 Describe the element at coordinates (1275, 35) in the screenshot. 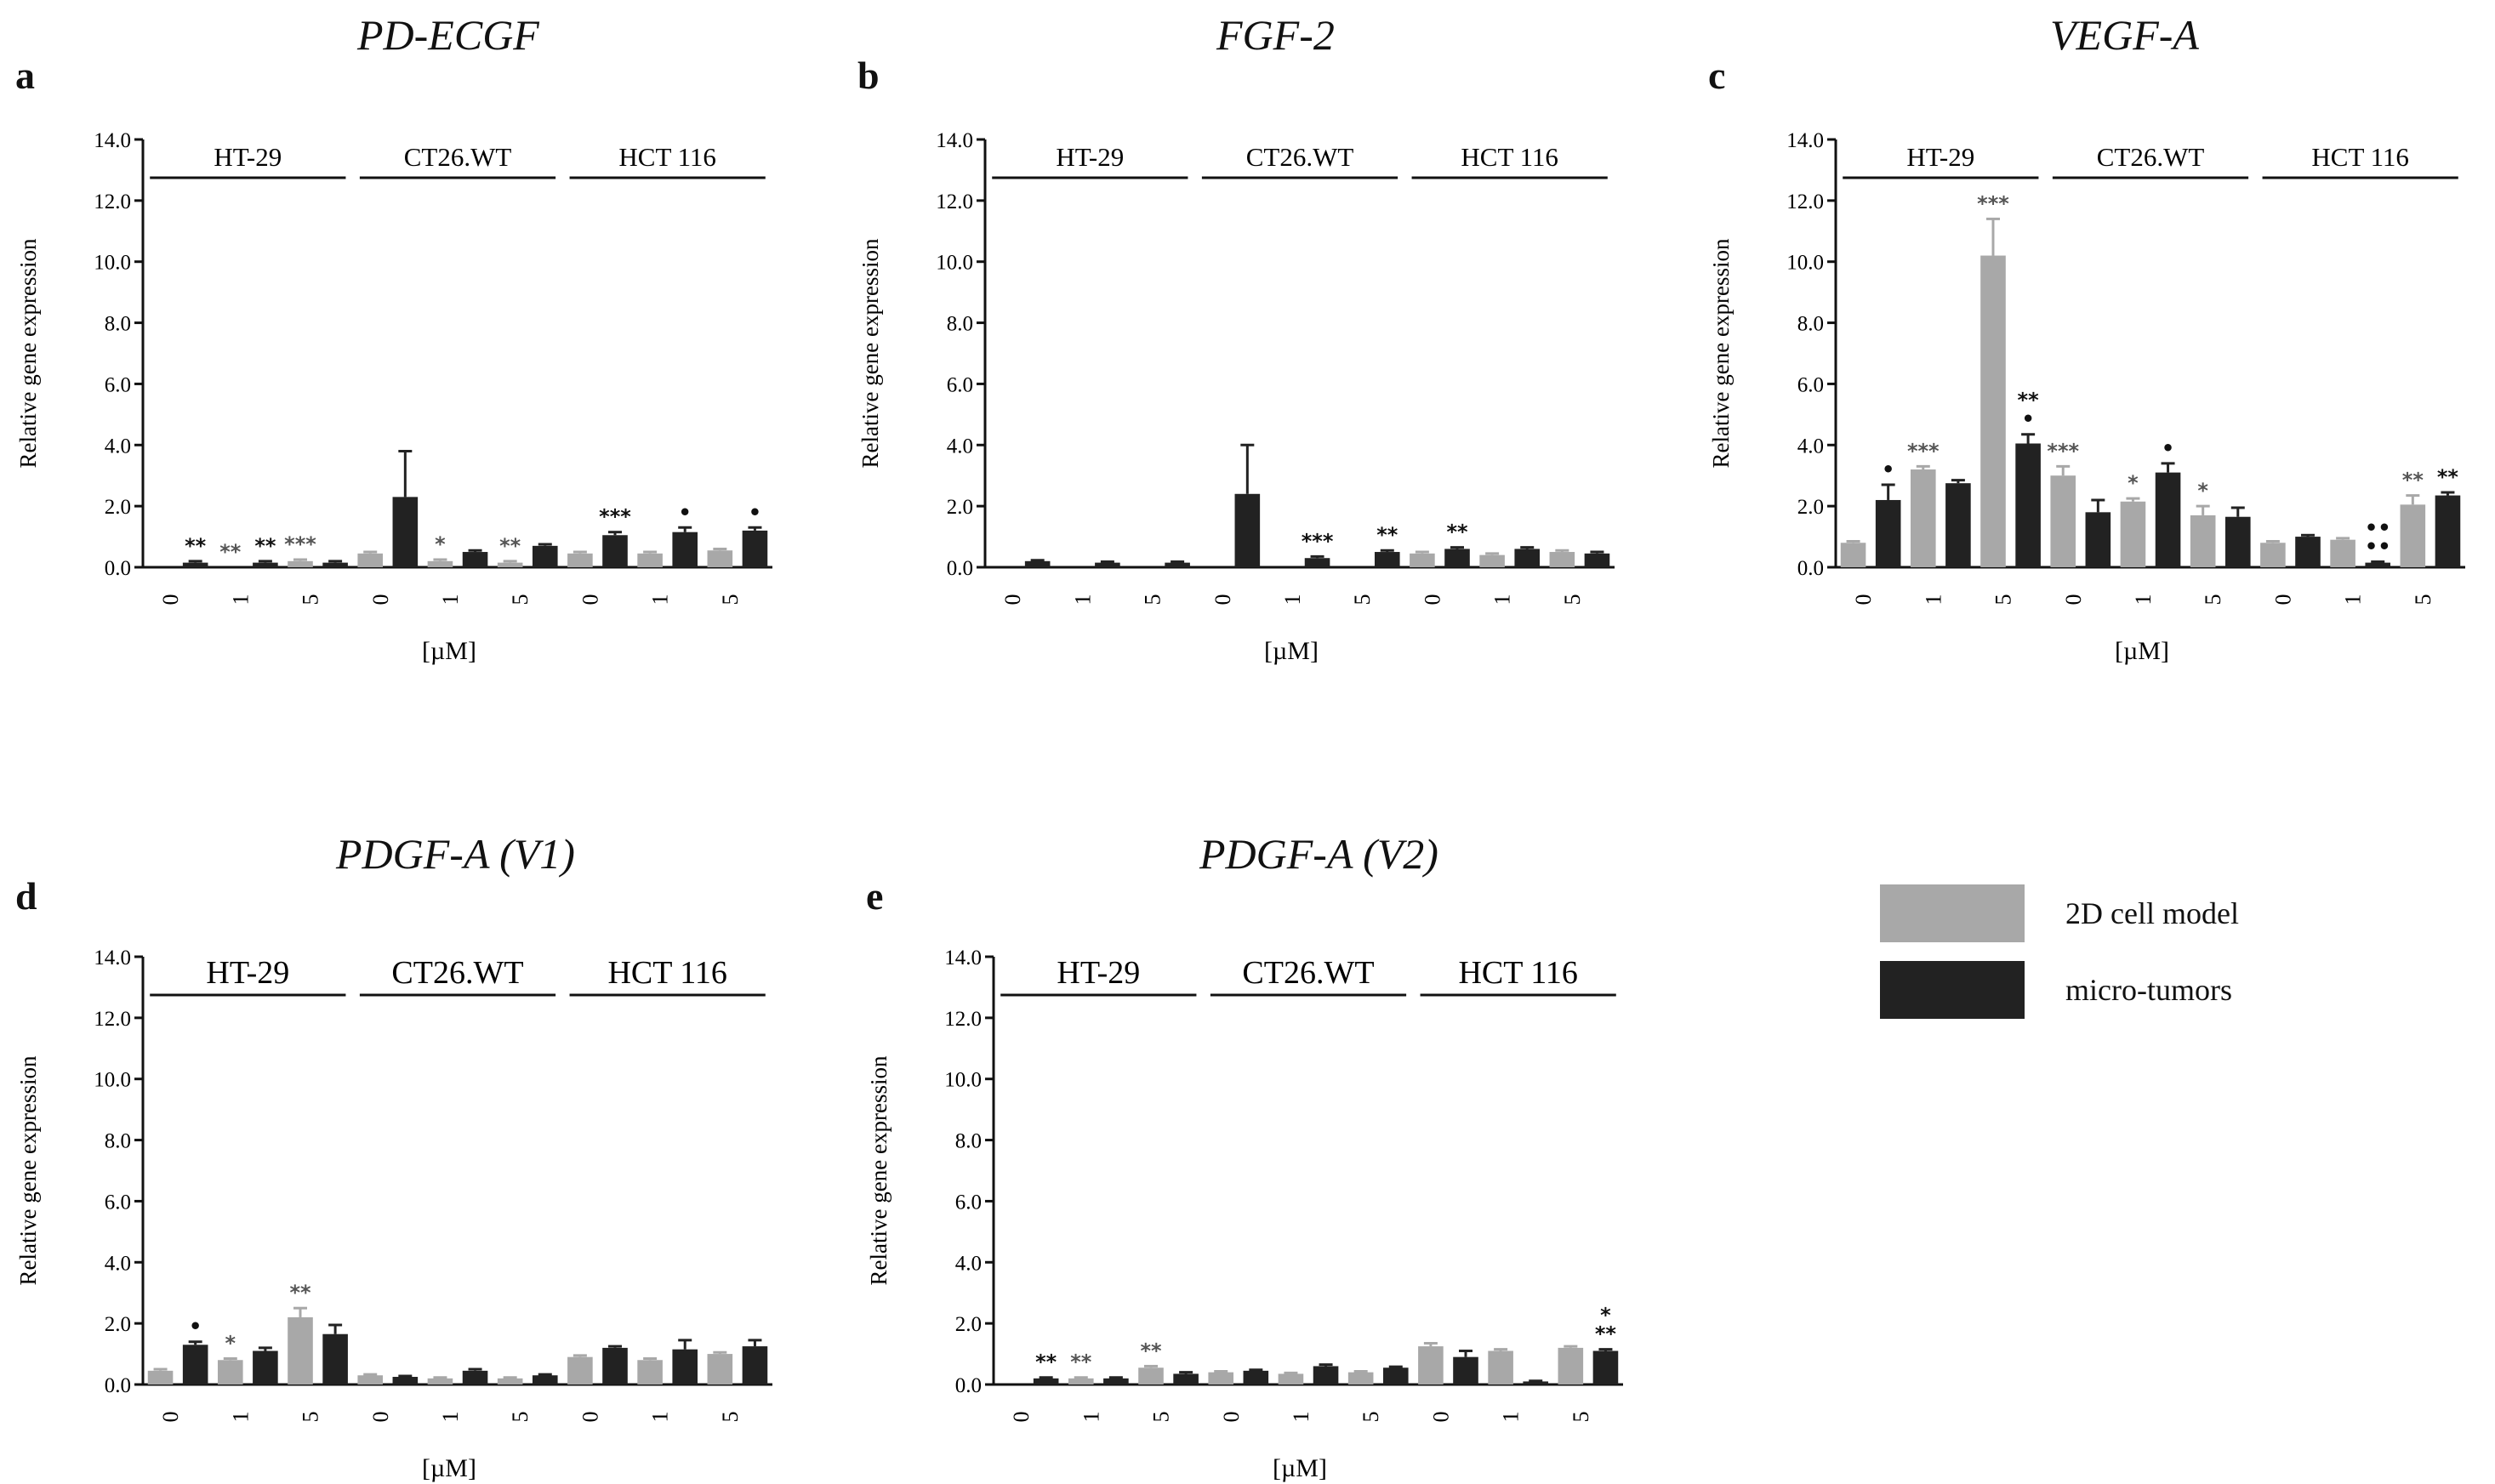

I see `panel-title: FGF-2` at that location.